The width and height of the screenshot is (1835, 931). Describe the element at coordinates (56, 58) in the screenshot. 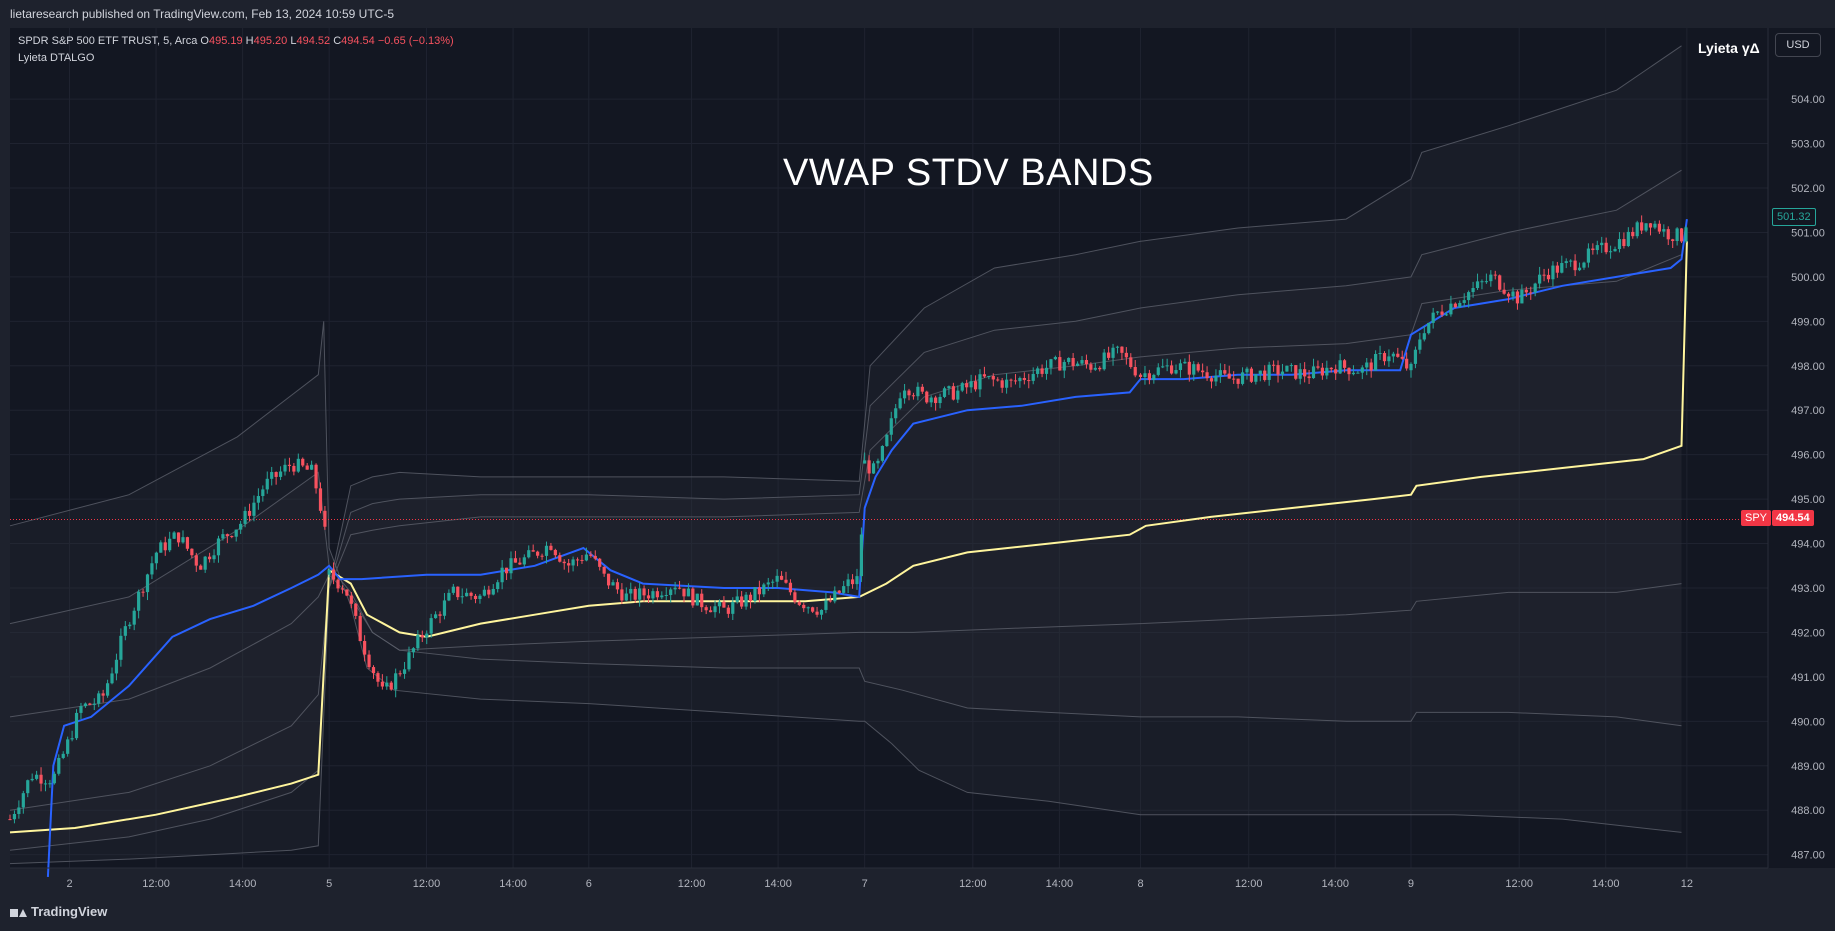

I see `indicator-legend: Lyieta DTALGO` at that location.